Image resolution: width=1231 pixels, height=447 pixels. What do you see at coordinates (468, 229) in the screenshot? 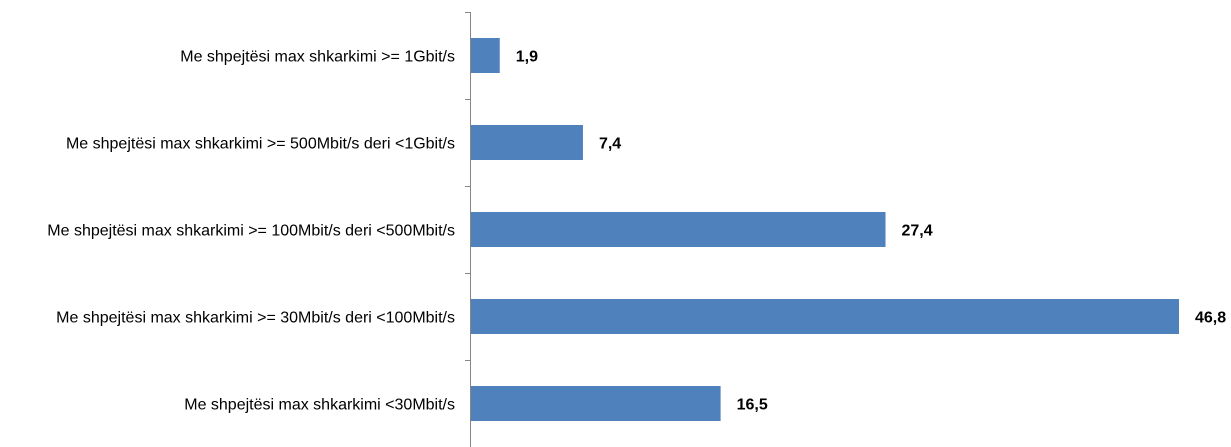
I see `category-axis` at bounding box center [468, 229].